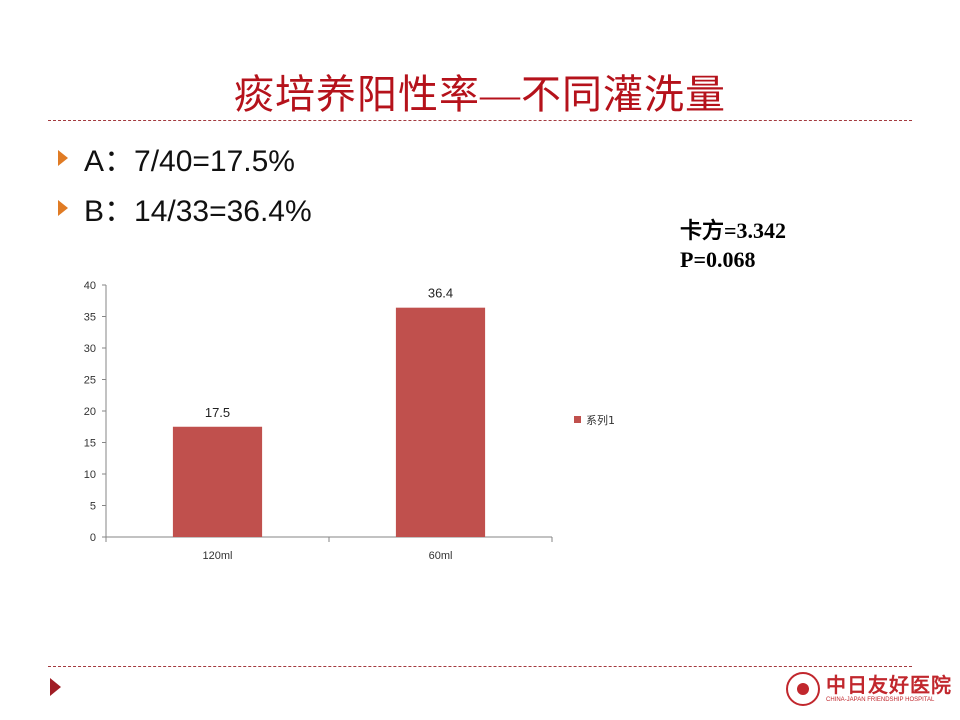 The width and height of the screenshot is (960, 720). I want to click on y-tick-label: 0, so click(93, 538).